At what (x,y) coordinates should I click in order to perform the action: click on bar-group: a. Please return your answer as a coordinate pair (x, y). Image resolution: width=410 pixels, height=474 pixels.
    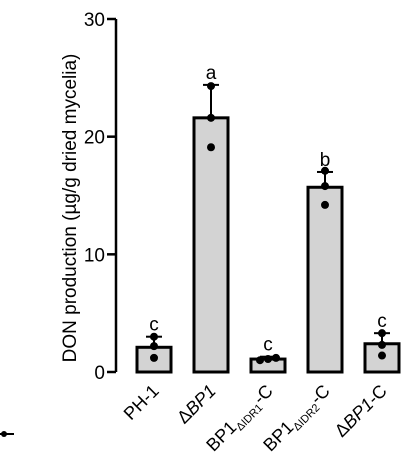
    Looking at the image, I should click on (211, 218).